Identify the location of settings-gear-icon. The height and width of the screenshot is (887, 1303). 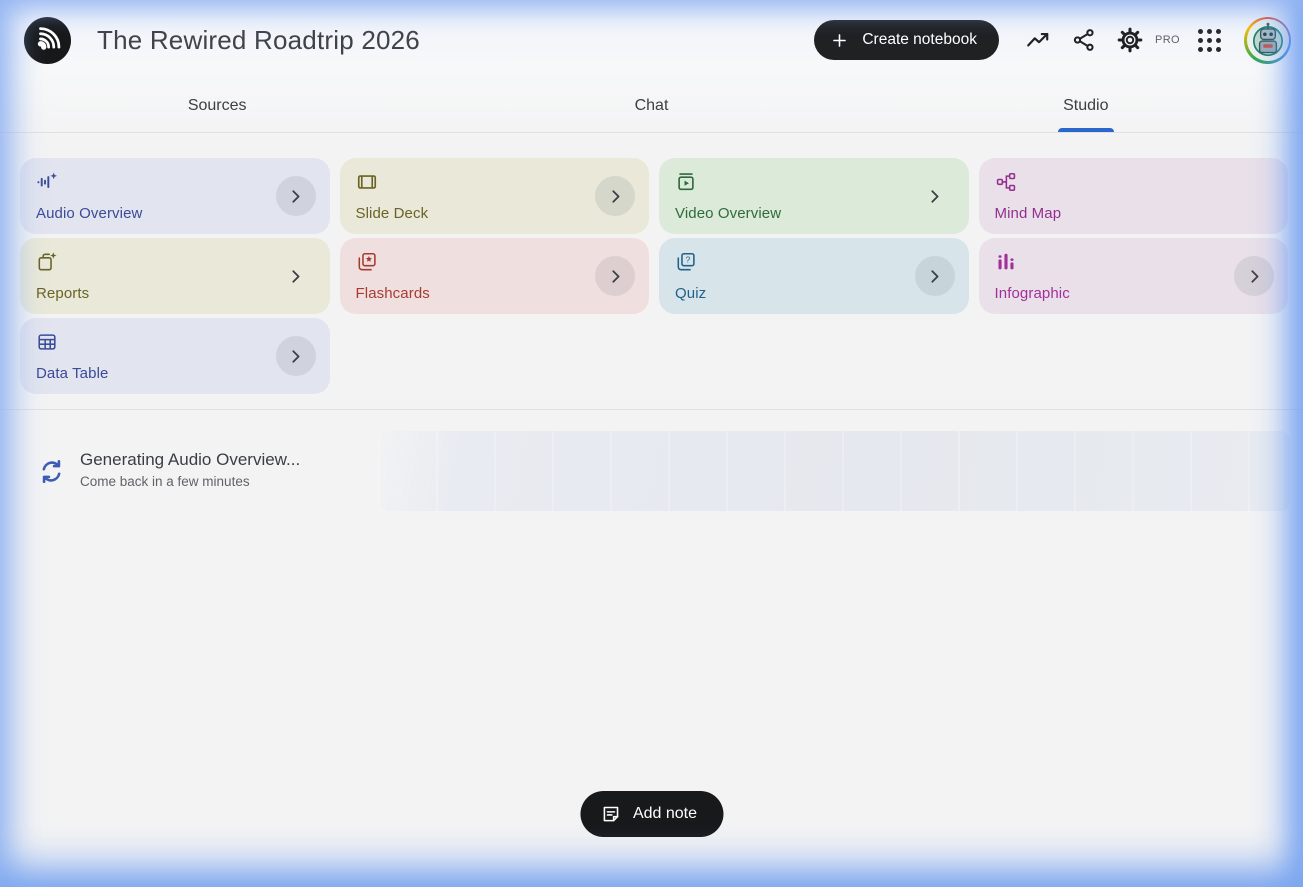
(1130, 40).